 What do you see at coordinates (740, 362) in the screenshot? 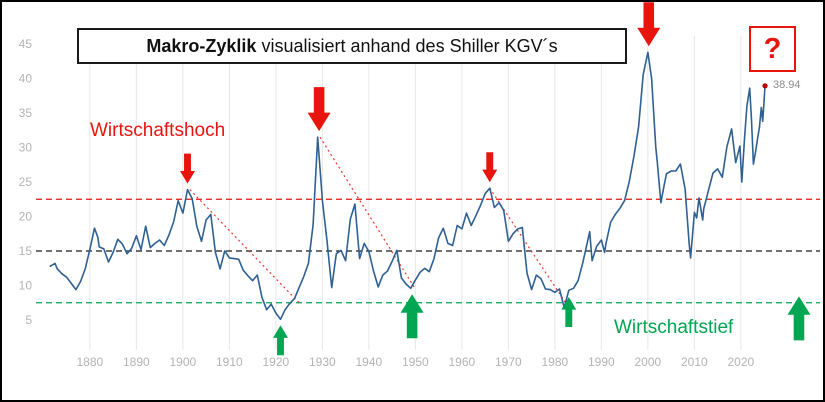
I see `x-tick-label: 2020` at bounding box center [740, 362].